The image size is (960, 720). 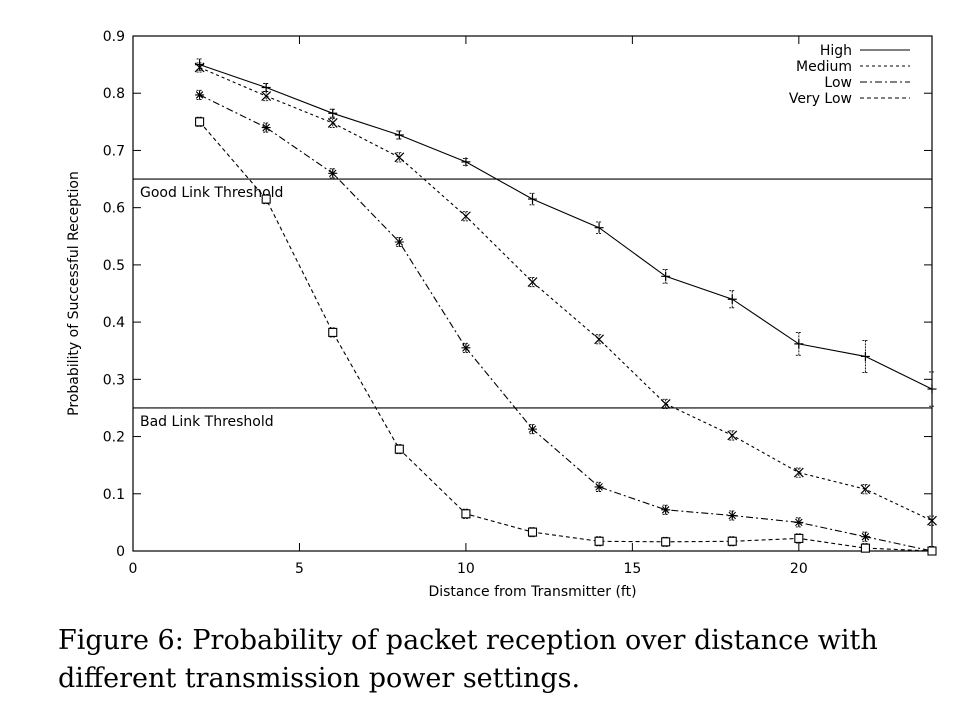 What do you see at coordinates (632, 569) in the screenshot?
I see `x-tick-label: 15` at bounding box center [632, 569].